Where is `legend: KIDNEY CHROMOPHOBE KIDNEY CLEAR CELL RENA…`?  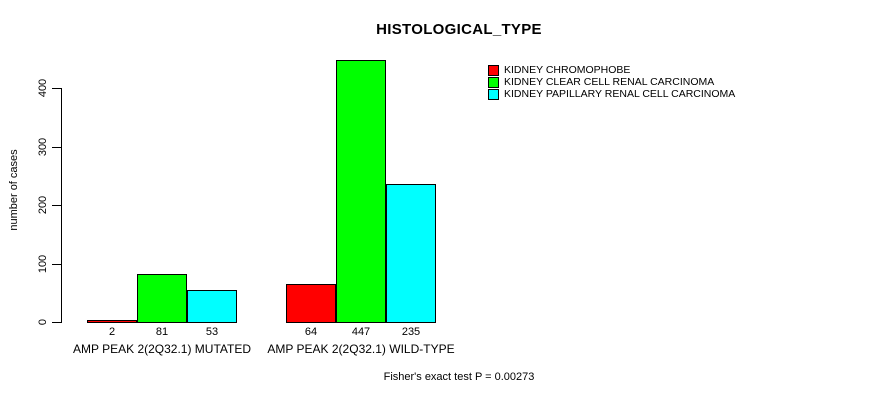 legend: KIDNEY CHROMOPHOBE KIDNEY CLEAR CELL RENA… is located at coordinates (611, 82).